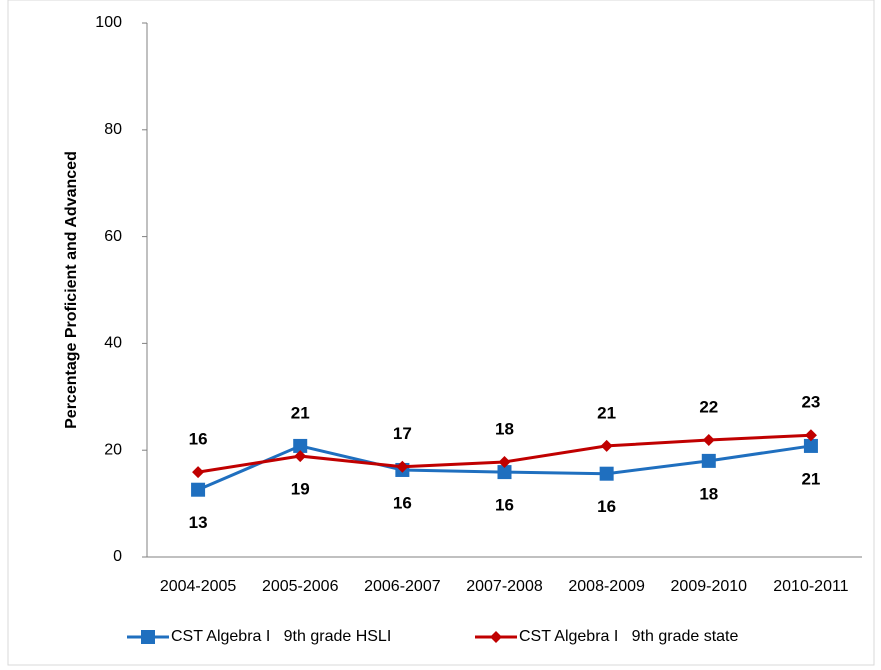 This screenshot has width=881, height=670. What do you see at coordinates (708, 407) in the screenshot?
I see `value-label: 22` at bounding box center [708, 407].